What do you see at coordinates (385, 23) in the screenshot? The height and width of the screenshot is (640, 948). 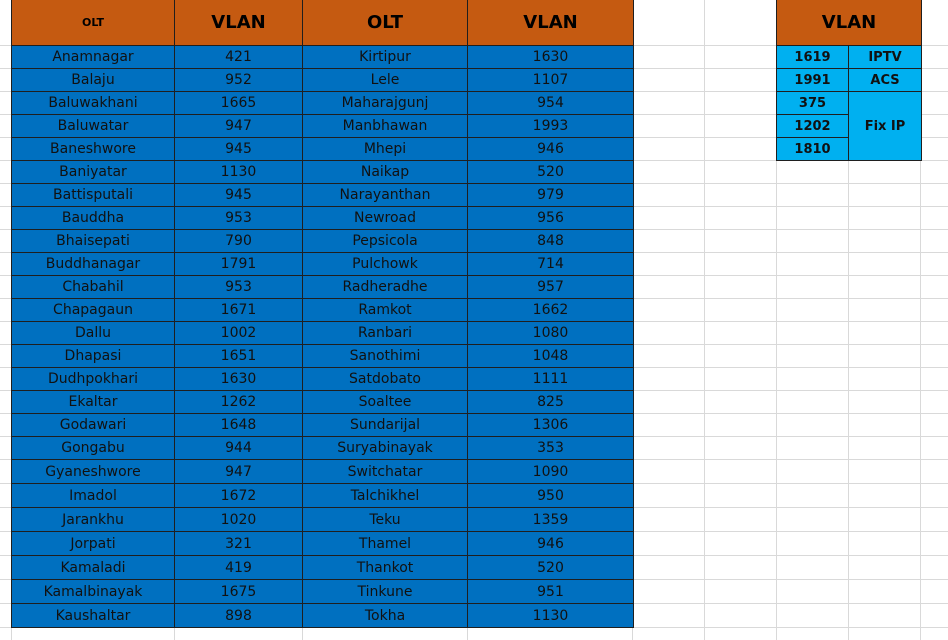 I see `header-olt-2: OLT` at bounding box center [385, 23].